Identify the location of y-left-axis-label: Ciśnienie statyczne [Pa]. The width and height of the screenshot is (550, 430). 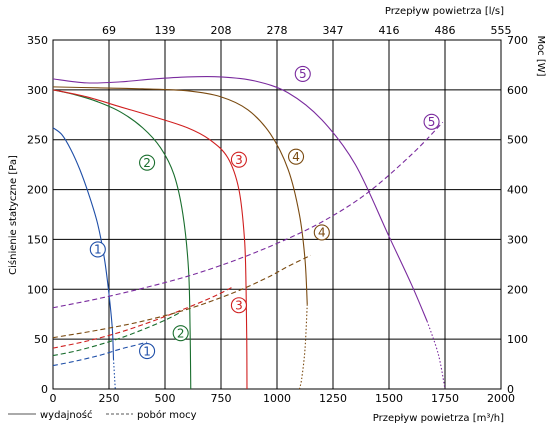
(13, 215).